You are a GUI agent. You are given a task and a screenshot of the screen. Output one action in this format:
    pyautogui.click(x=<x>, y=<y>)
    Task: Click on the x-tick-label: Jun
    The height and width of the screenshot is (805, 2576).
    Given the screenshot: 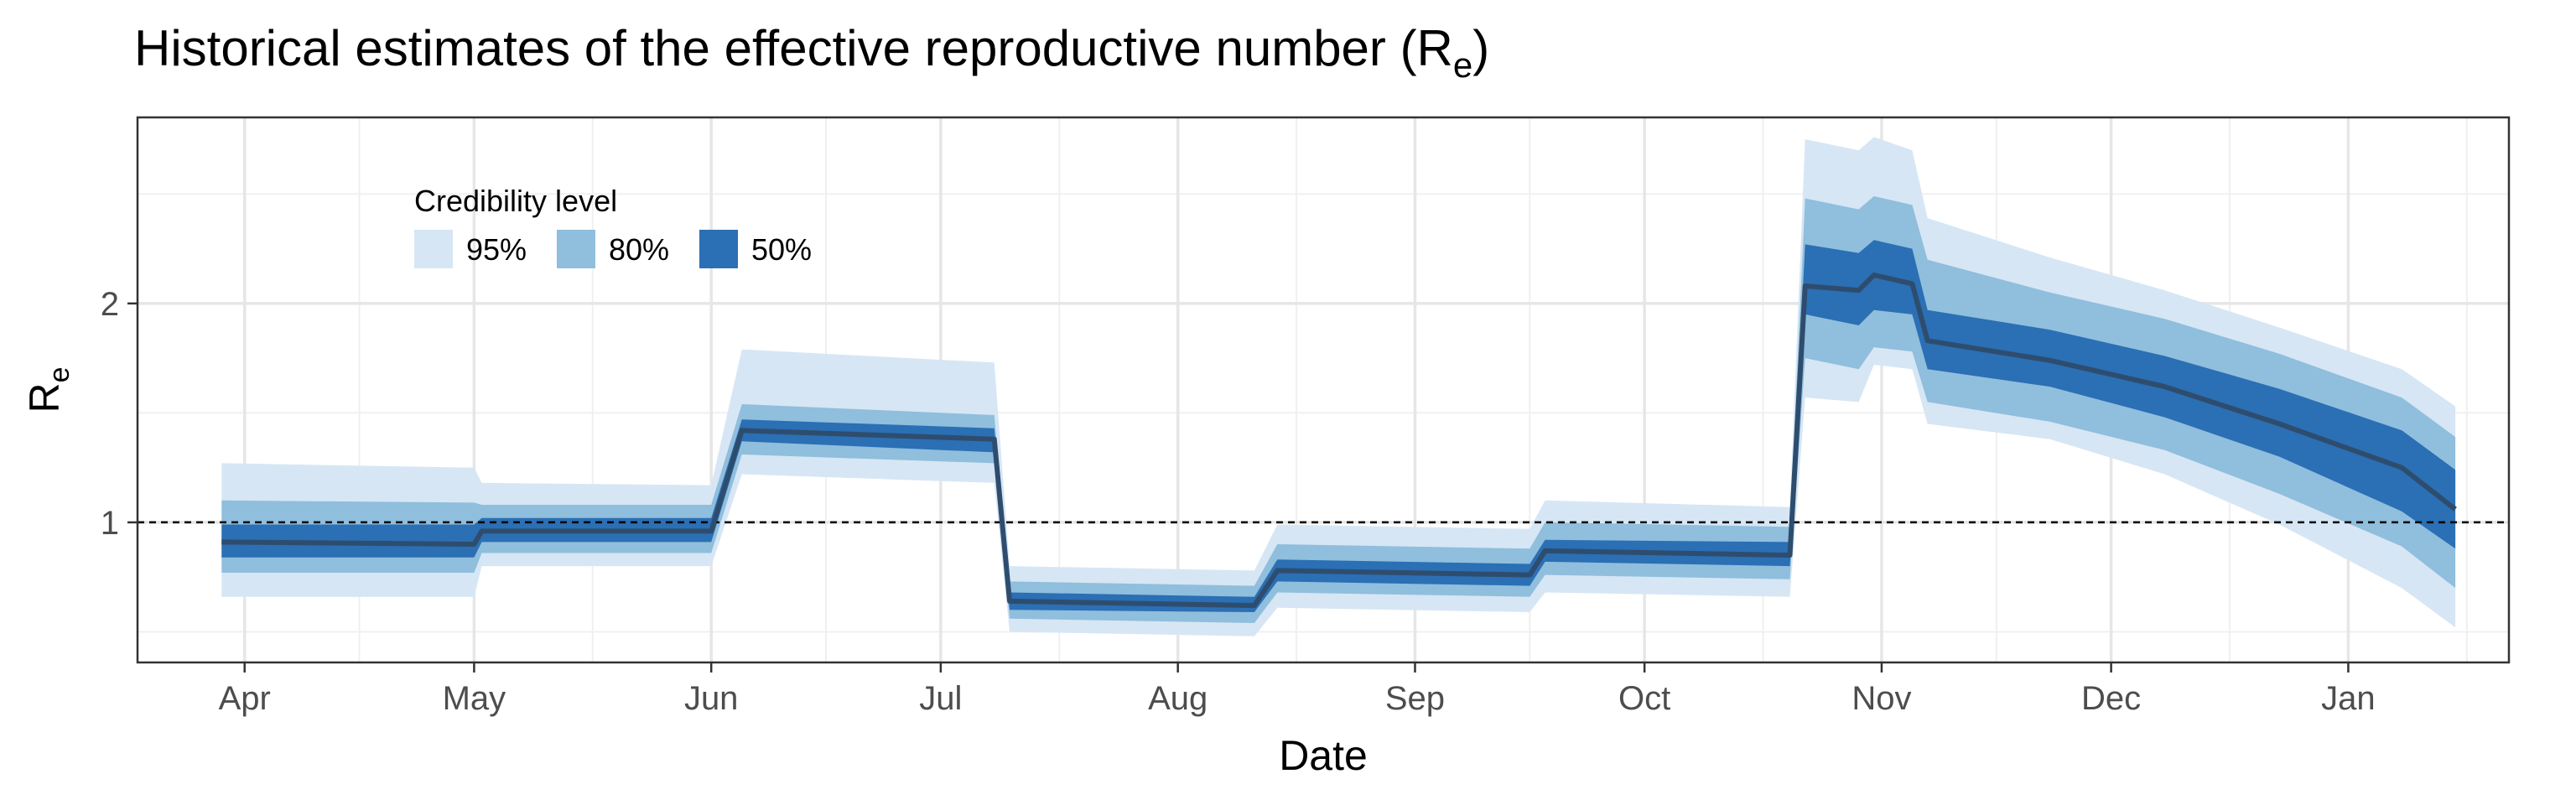 What is the action you would take?
    pyautogui.click(x=711, y=698)
    